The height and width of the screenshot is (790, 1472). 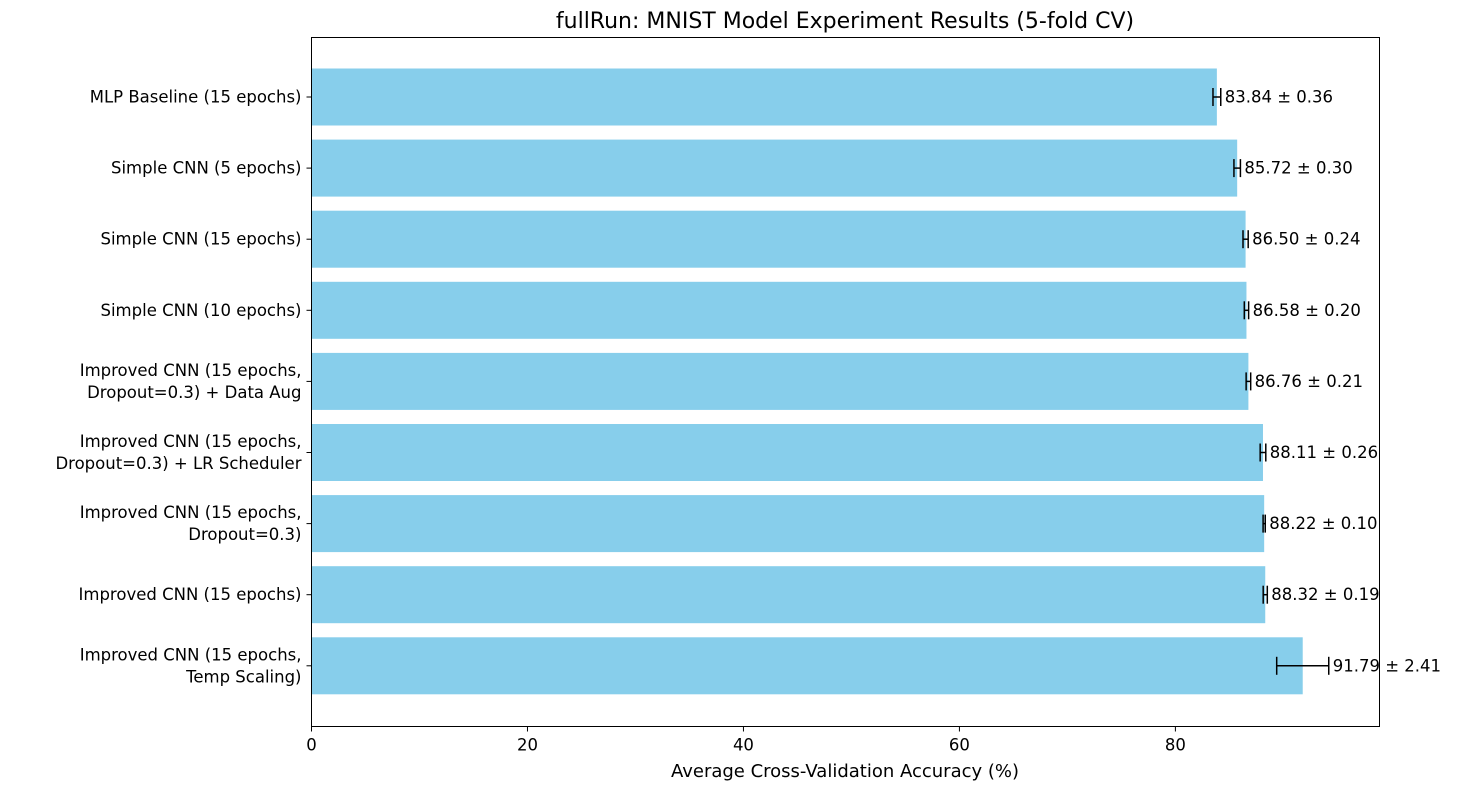 I want to click on data-label: 86.50 ± 0.24, so click(x=1306, y=239).